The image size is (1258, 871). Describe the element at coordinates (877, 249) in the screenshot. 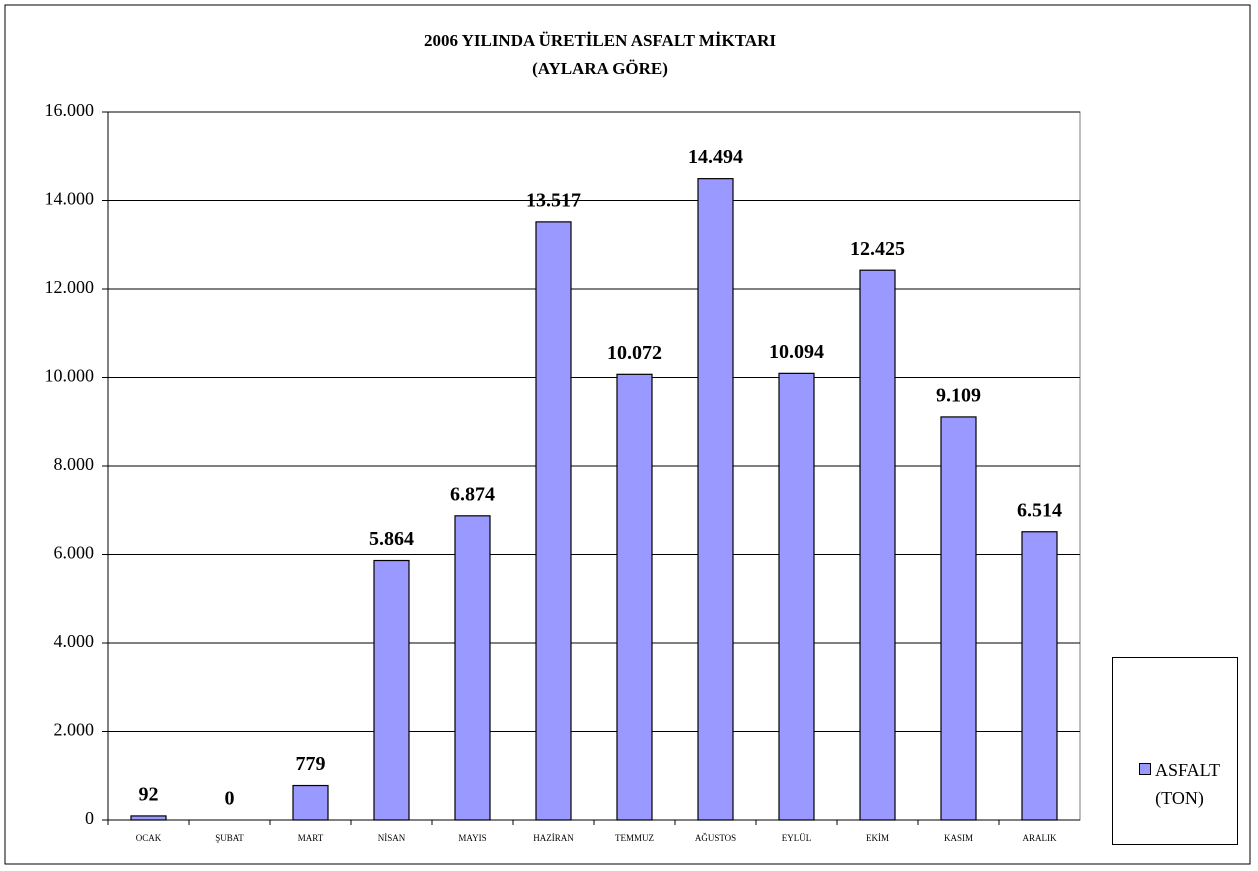

I see `data-label: 12.425` at that location.